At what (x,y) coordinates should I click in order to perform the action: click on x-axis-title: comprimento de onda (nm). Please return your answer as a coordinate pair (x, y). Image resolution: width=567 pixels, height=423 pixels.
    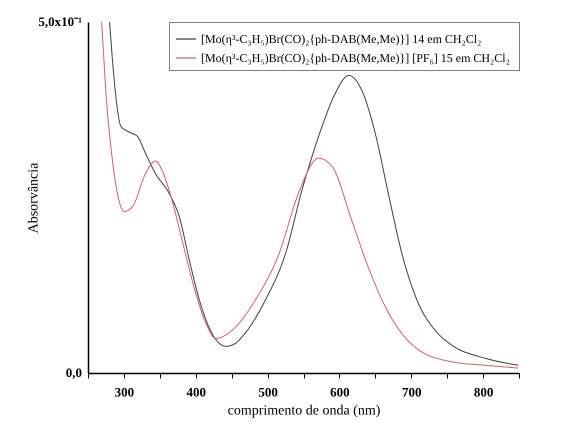
    Looking at the image, I should click on (304, 411).